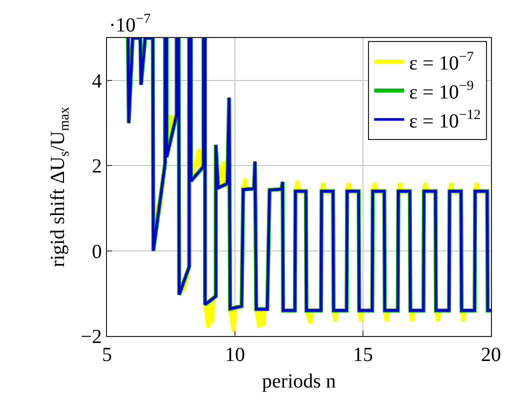 The image size is (510, 418). Describe the element at coordinates (130, 24) in the screenshot. I see `text: ·10$^{−7}$` at that location.